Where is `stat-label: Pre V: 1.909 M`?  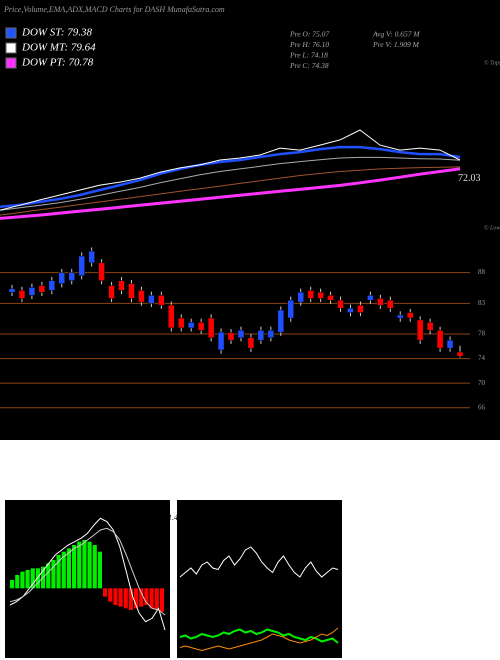
stat-label: Pre V: 1.909 M is located at coordinates (396, 44).